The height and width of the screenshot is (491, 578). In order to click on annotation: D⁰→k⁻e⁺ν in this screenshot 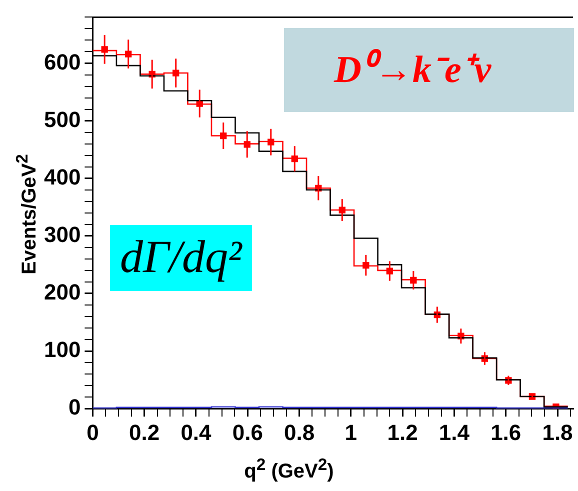, I will do `click(413, 70)`.